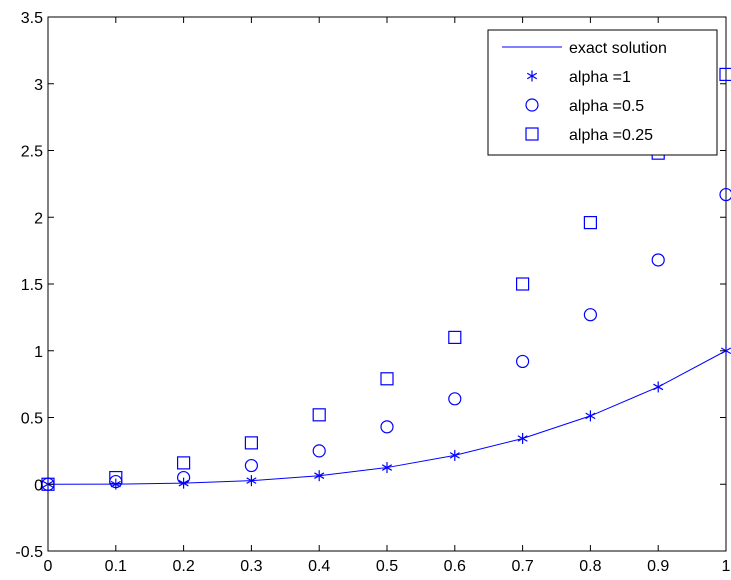 Image resolution: width=731 pixels, height=580 pixels. What do you see at coordinates (32, 152) in the screenshot?
I see `y-tick-label: 2.5` at bounding box center [32, 152].